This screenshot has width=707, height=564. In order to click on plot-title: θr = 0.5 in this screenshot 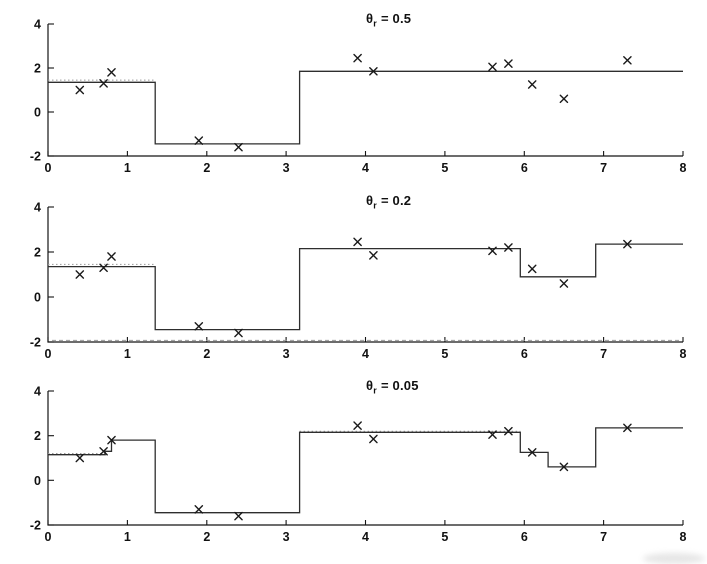, I will do `click(388, 20)`.